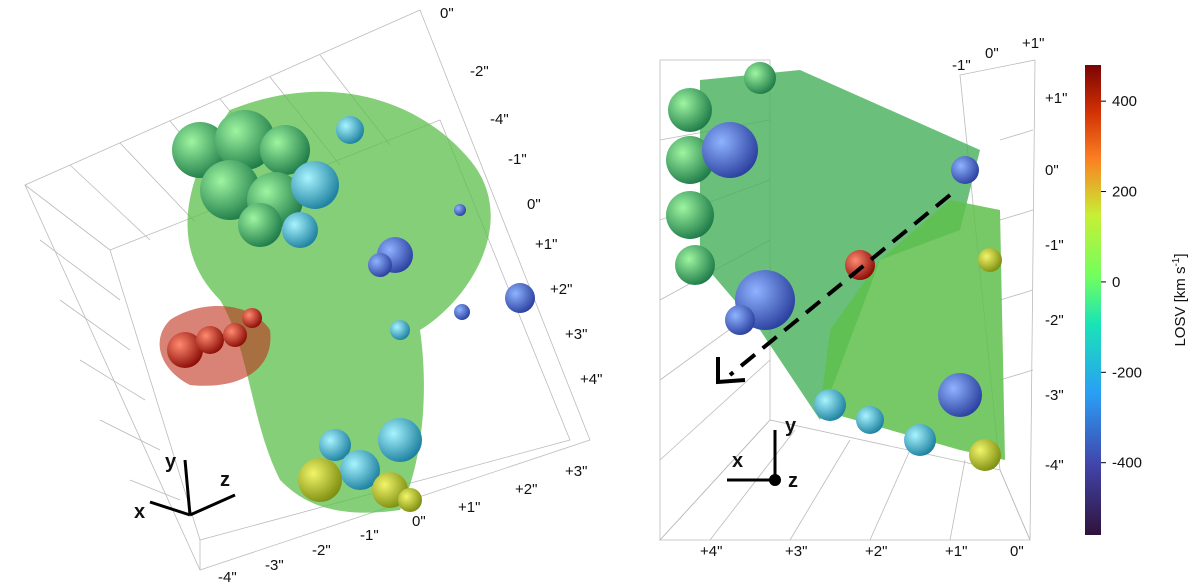 The image size is (1200, 587). Describe the element at coordinates (1093, 300) in the screenshot. I see `colorbar` at that location.